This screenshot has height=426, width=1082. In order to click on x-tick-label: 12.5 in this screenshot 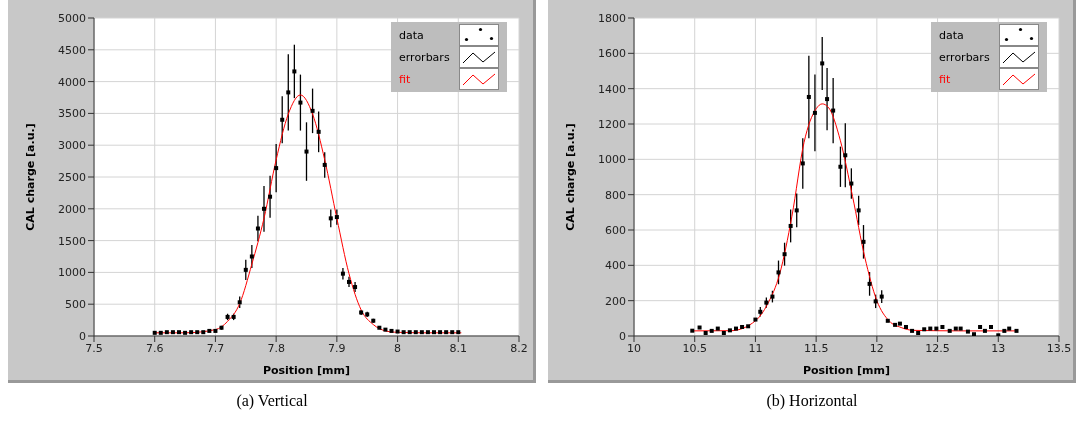, I will do `click(937, 348)`.